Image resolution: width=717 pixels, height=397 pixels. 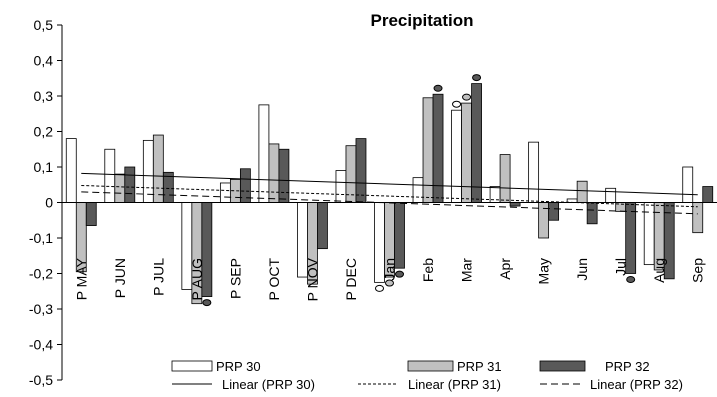 What do you see at coordinates (81, 278) in the screenshot?
I see `x-tick-label: P MAY` at bounding box center [81, 278].